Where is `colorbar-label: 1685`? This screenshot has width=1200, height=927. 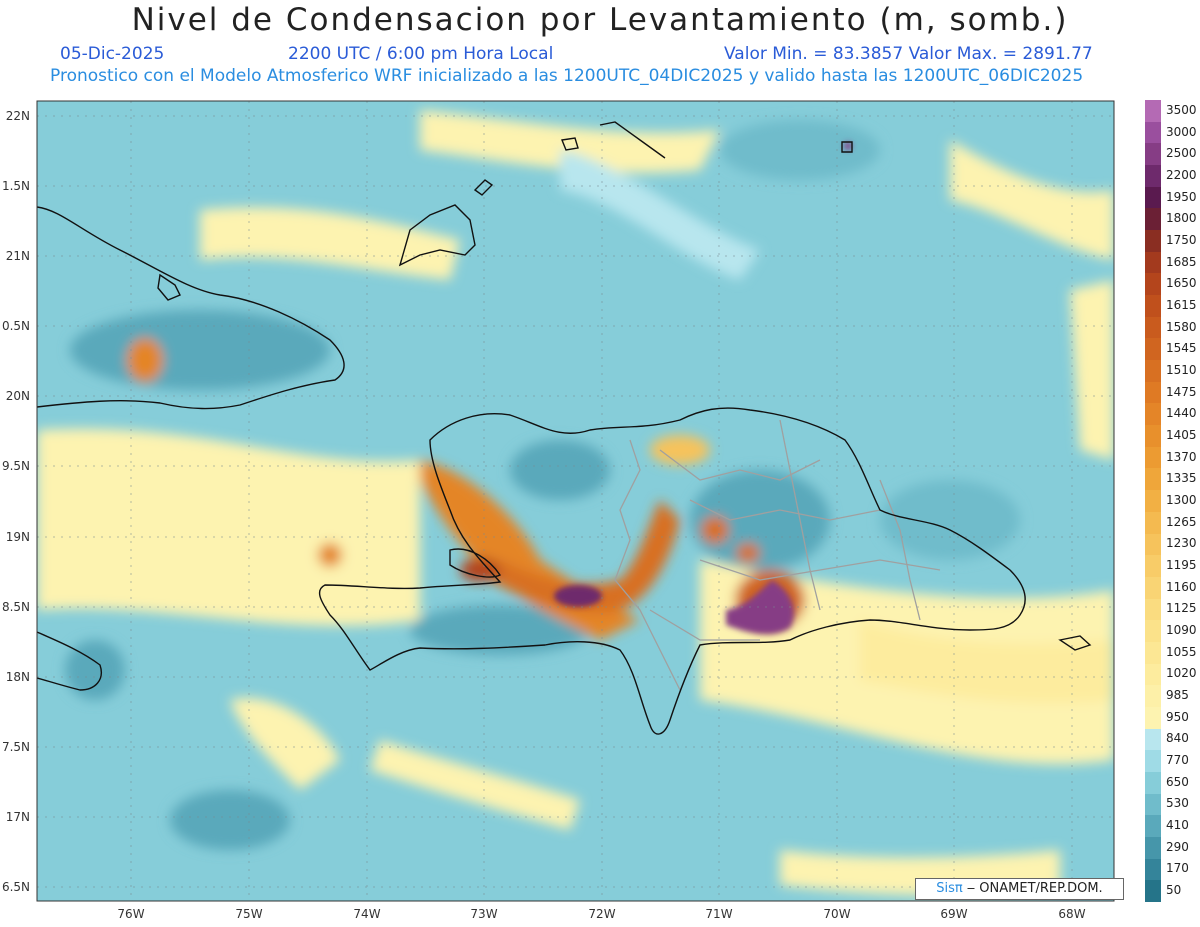
colorbar-label: 1685 is located at coordinates (1181, 261).